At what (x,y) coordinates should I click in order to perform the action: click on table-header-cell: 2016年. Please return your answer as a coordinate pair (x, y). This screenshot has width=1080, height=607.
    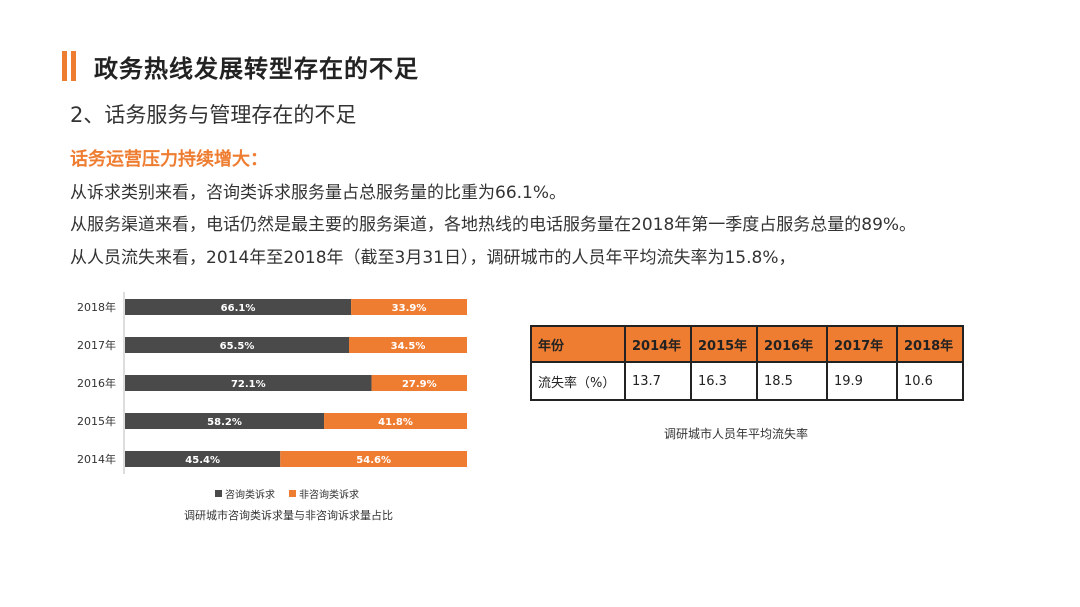
    Looking at the image, I should click on (792, 344).